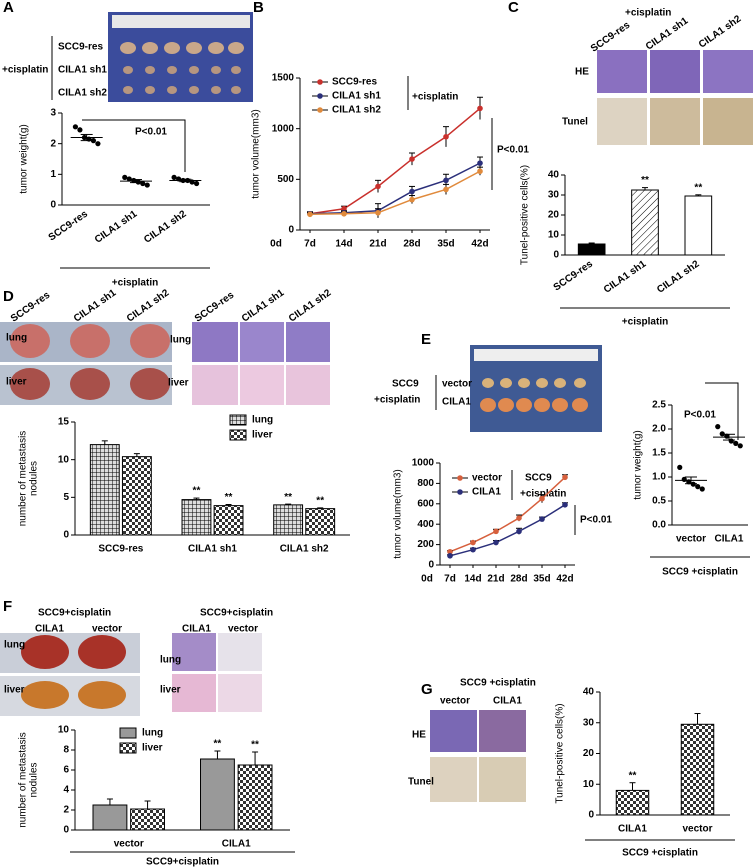 Image resolution: width=756 pixels, height=867 pixels. What do you see at coordinates (498, 683) in the screenshot?
I see `photo-label: SCC9 +cisplatin` at bounding box center [498, 683].